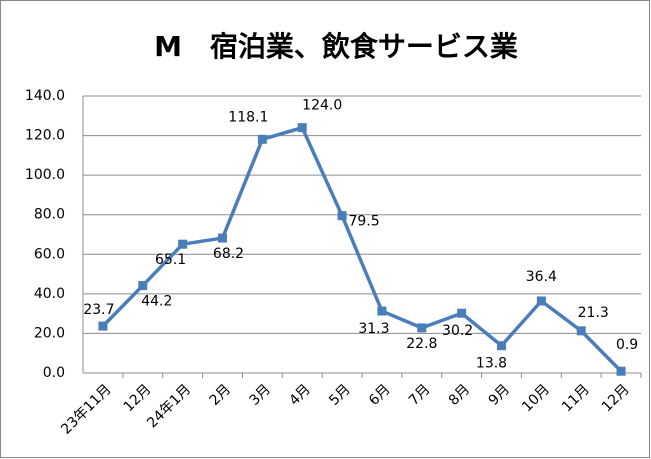  I want to click on data-label: 13.8, so click(491, 364).